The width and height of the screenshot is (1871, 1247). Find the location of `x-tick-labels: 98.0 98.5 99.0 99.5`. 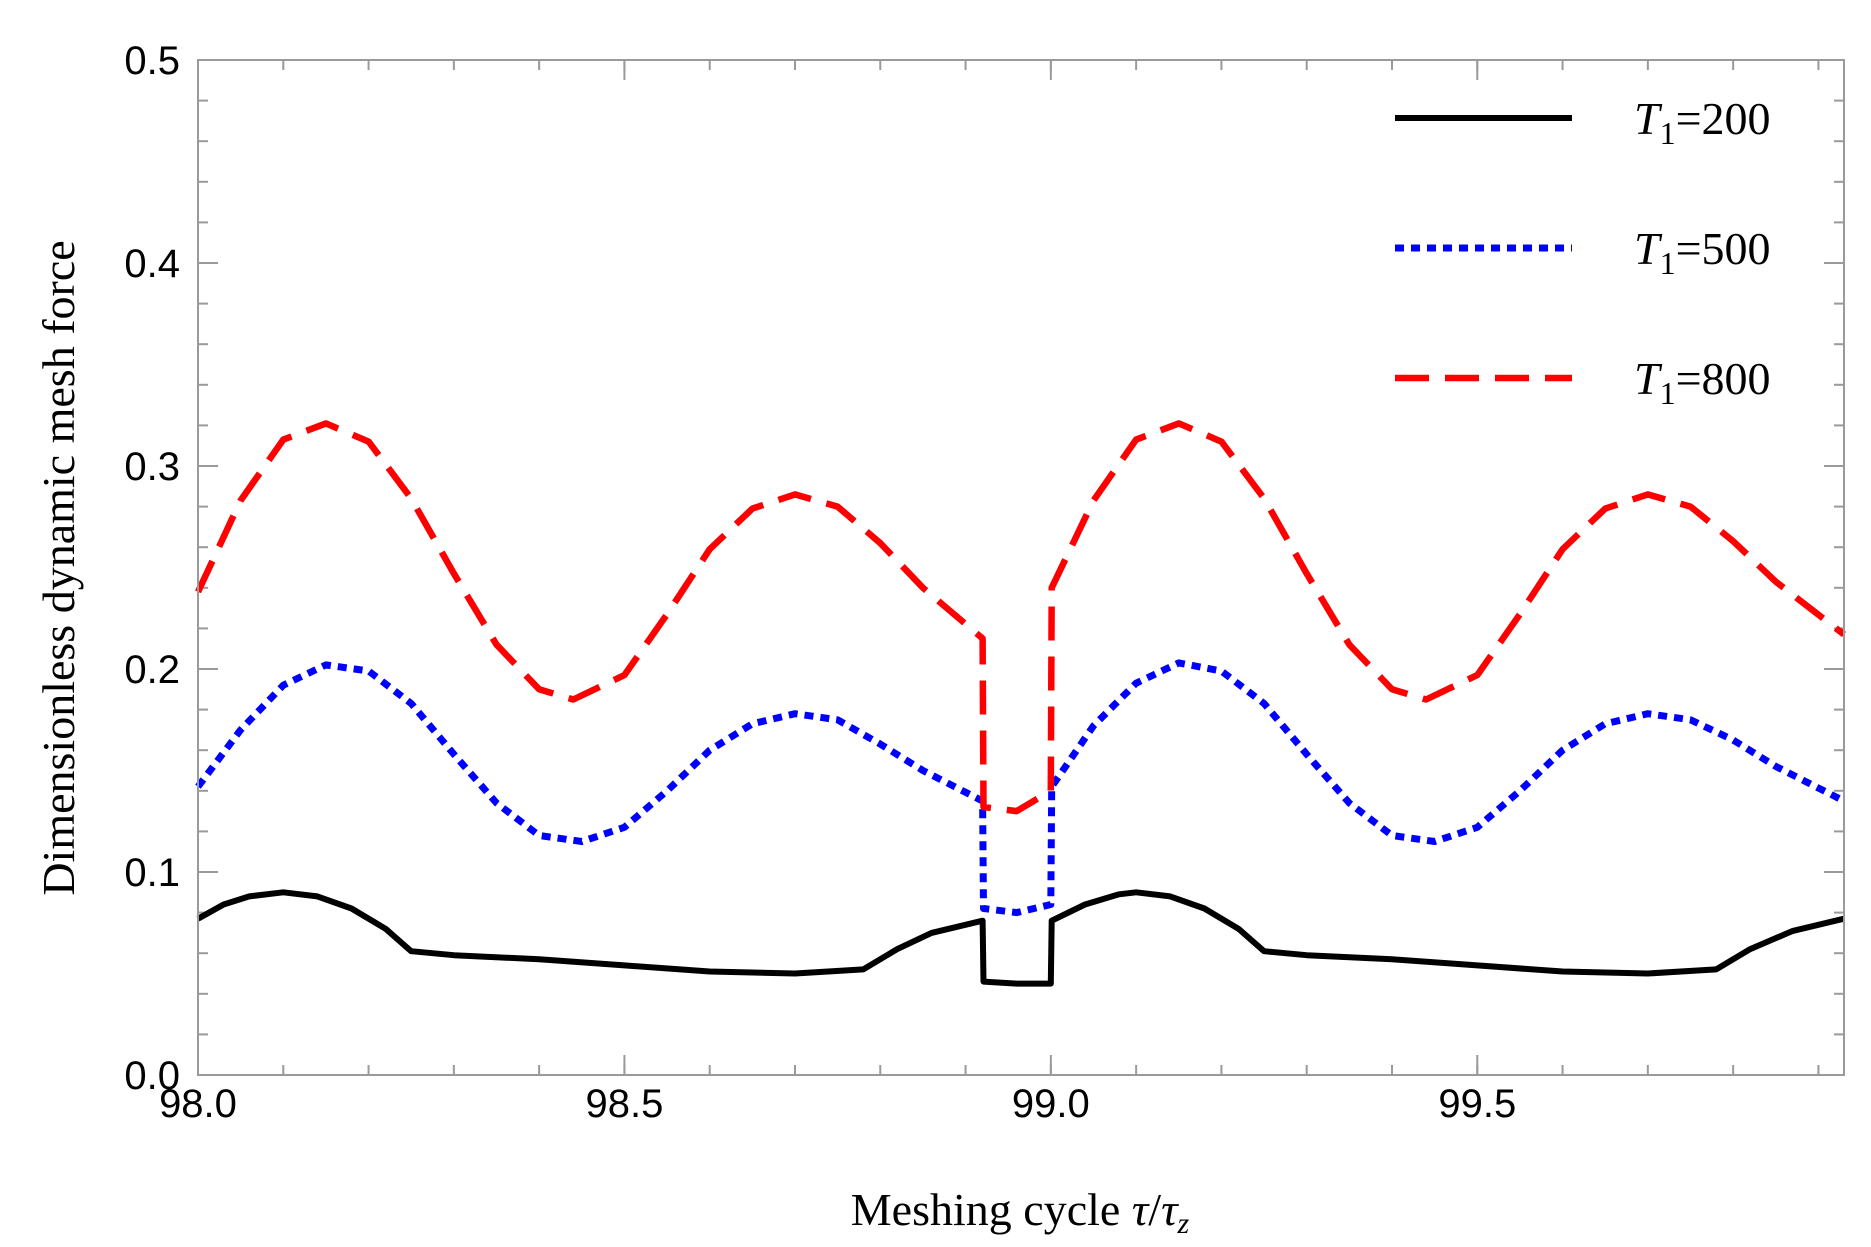

x-tick-labels: 98.0 98.5 99.0 99.5 is located at coordinates (837, 1104).